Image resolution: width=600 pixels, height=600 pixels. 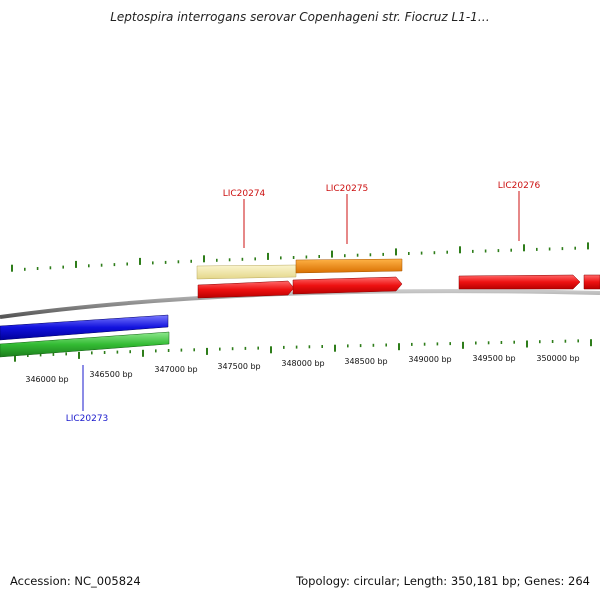 What do you see at coordinates (591, 282) in the screenshot?
I see `gene-arrow-right-edge` at bounding box center [591, 282].